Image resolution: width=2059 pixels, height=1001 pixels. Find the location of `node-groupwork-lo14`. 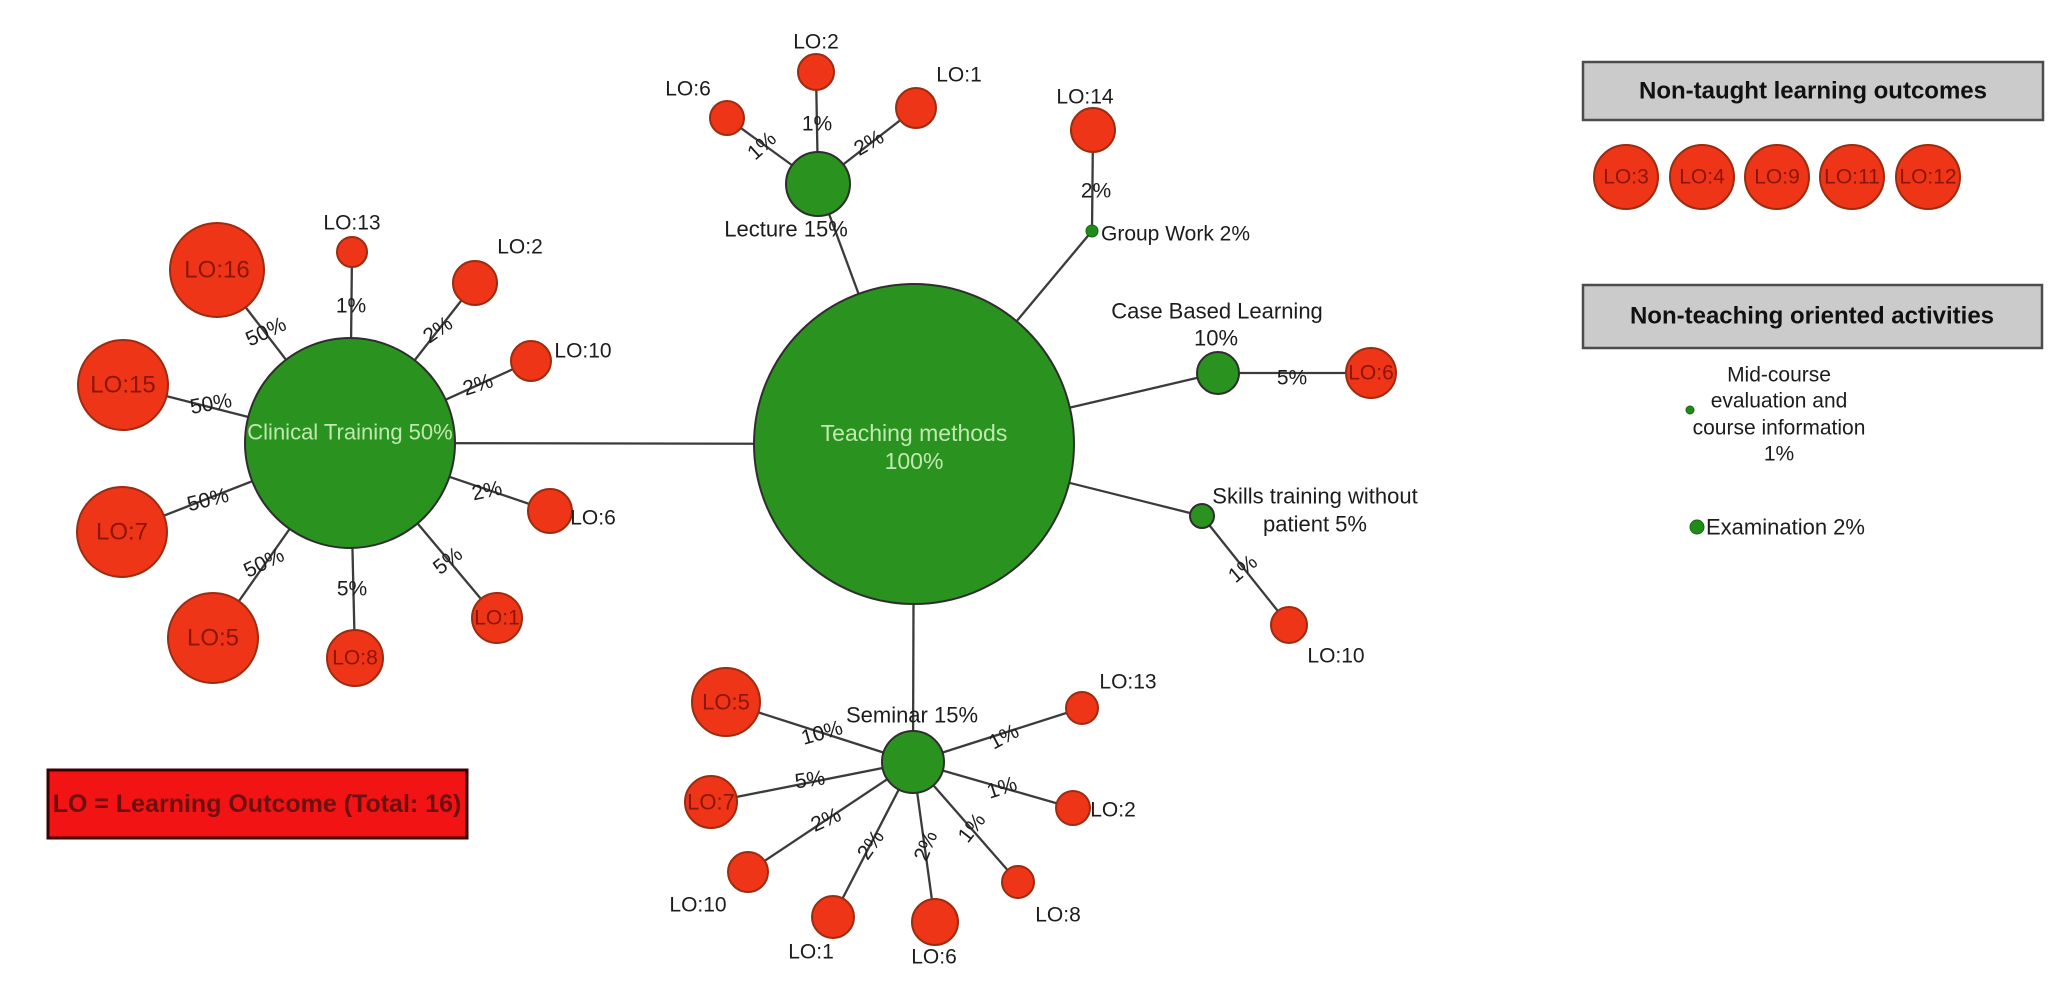

node-groupwork-lo14 is located at coordinates (1093, 130).